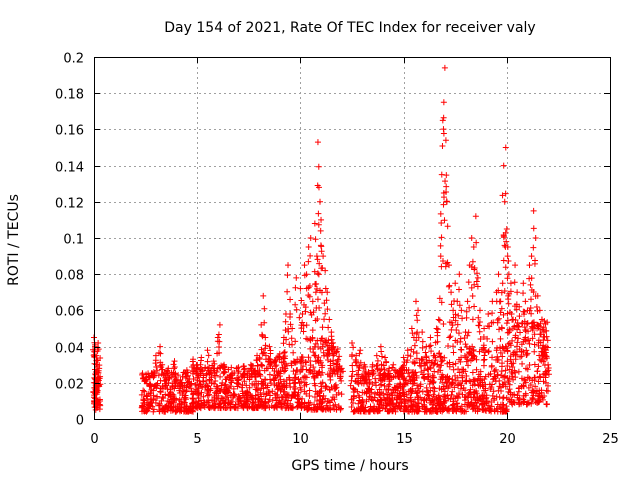  What do you see at coordinates (610, 439) in the screenshot?
I see `x-tick-label: 25` at bounding box center [610, 439].